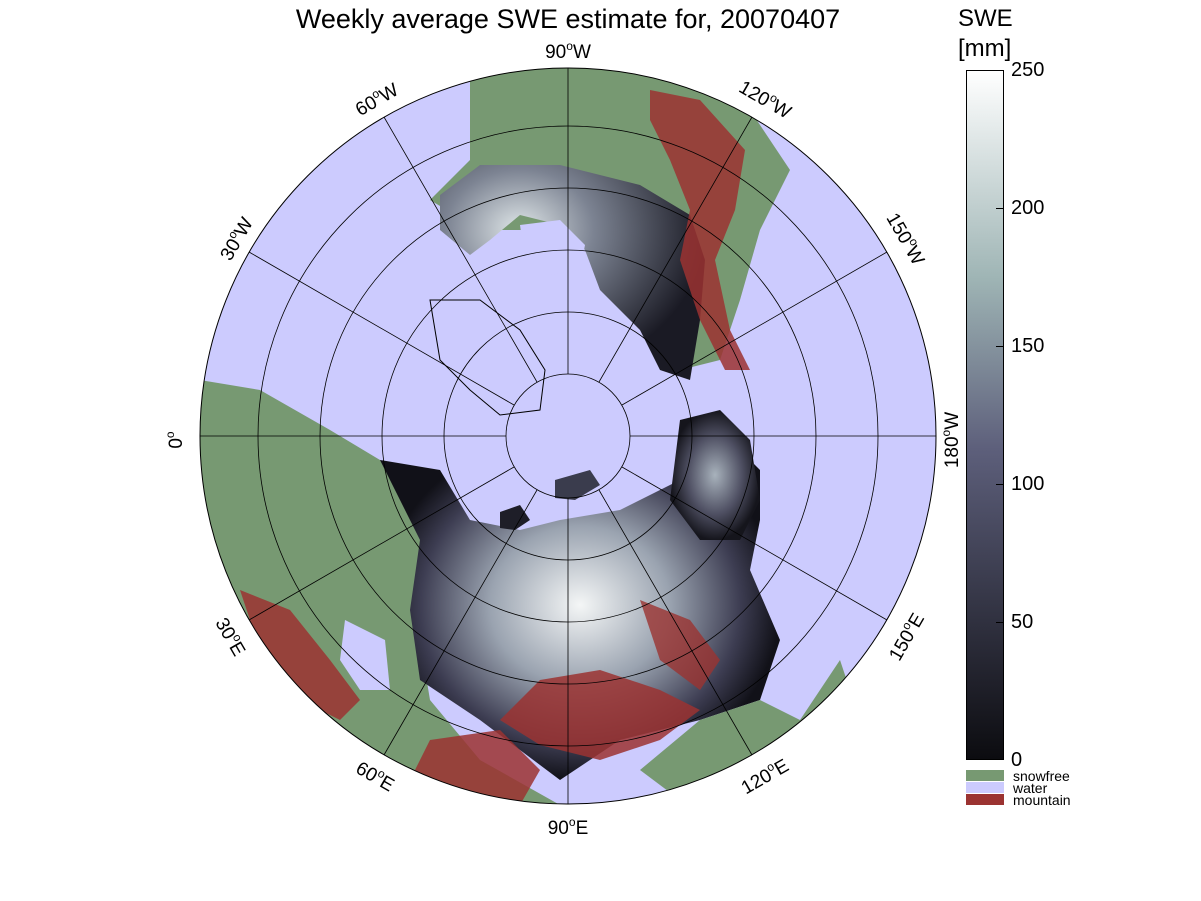 The width and height of the screenshot is (1201, 901). I want to click on colorbar, so click(985, 415).